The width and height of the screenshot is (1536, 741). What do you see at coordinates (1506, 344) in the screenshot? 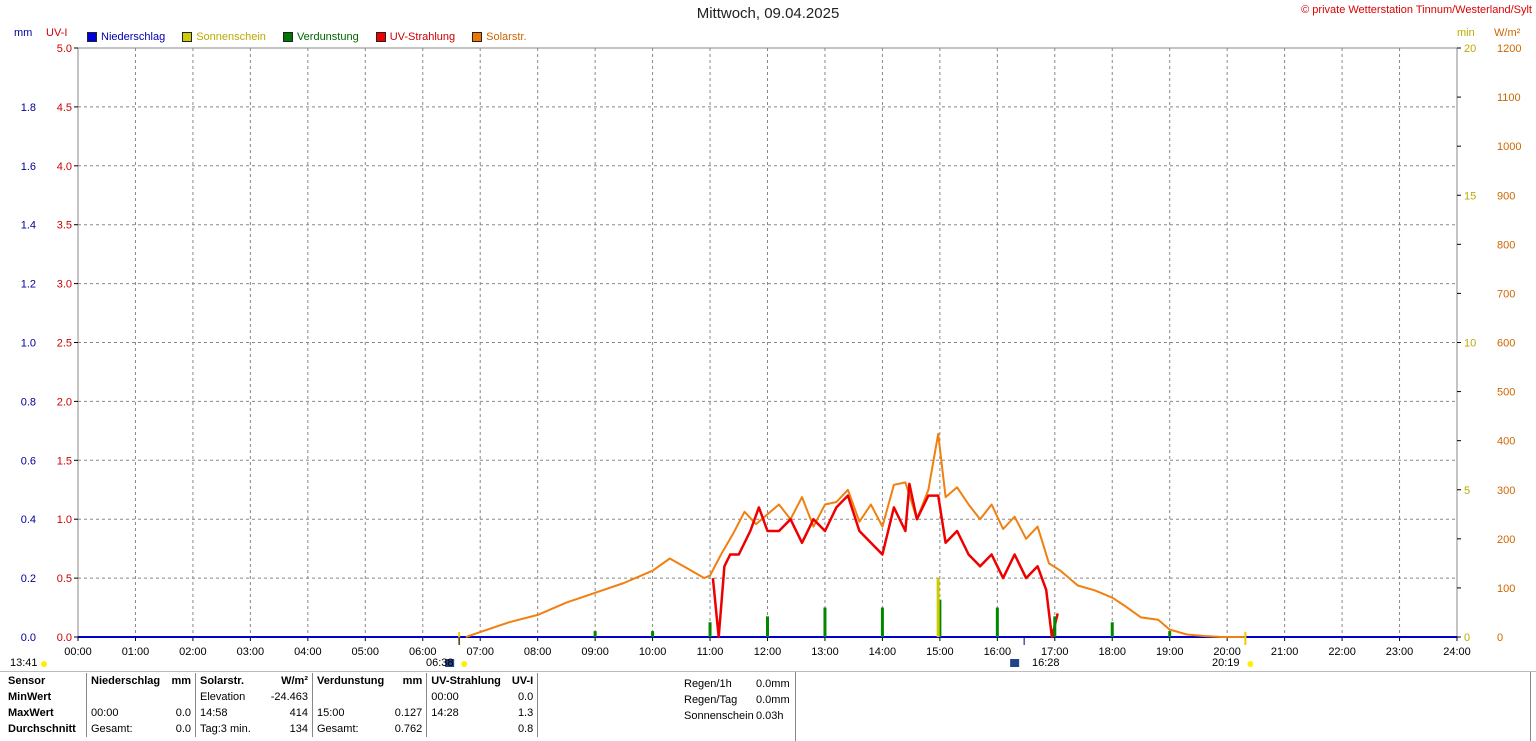
I see `solar-tick-label: 600` at bounding box center [1506, 344].